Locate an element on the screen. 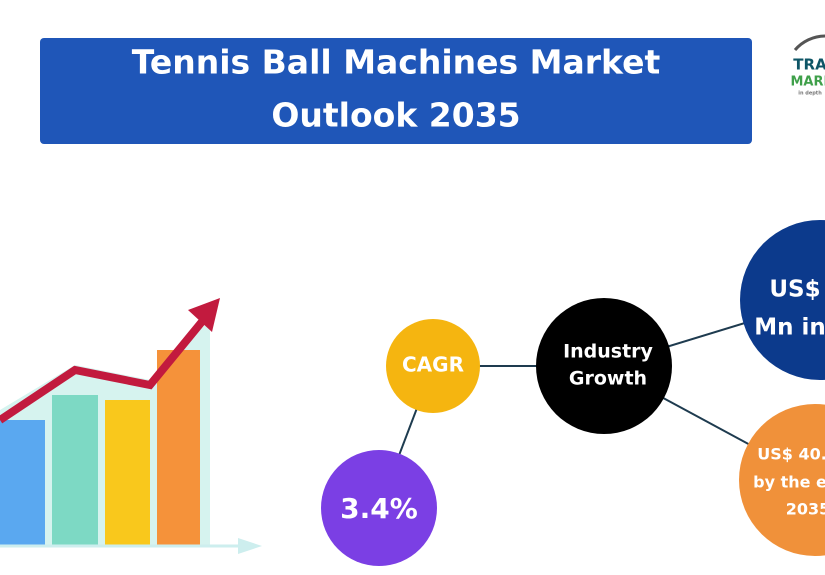 This screenshot has height=575, width=825. node-label: US$ 40. is located at coordinates (791, 454).